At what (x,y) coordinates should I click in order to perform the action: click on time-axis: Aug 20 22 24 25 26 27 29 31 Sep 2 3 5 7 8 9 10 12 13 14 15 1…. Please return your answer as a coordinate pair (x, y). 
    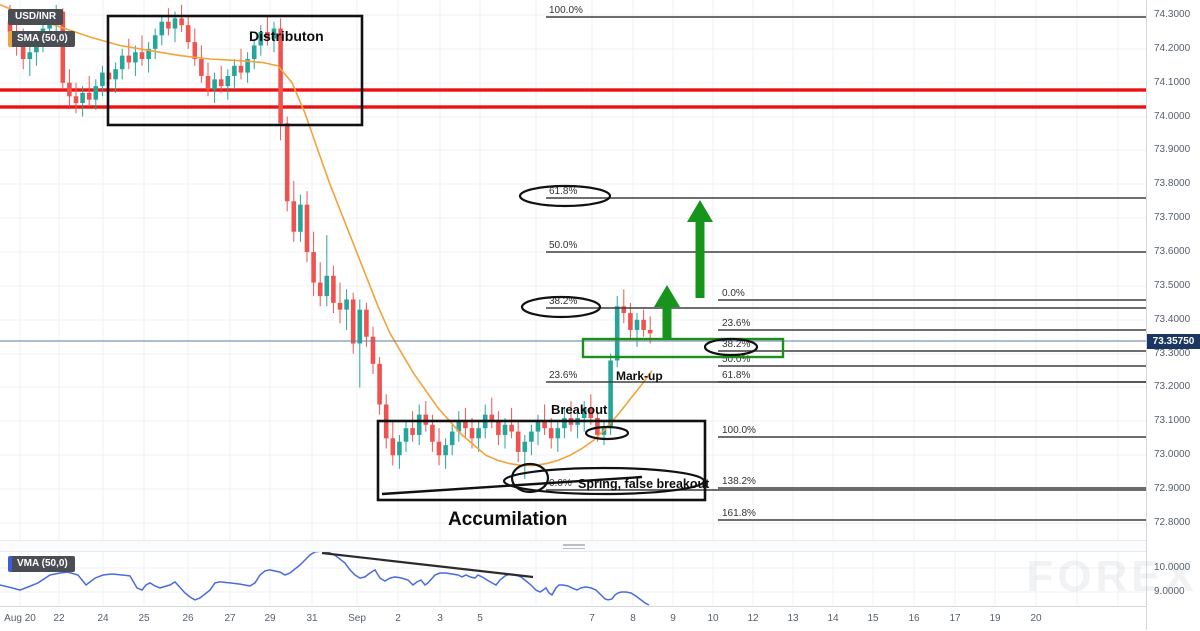
    Looking at the image, I should click on (573, 618).